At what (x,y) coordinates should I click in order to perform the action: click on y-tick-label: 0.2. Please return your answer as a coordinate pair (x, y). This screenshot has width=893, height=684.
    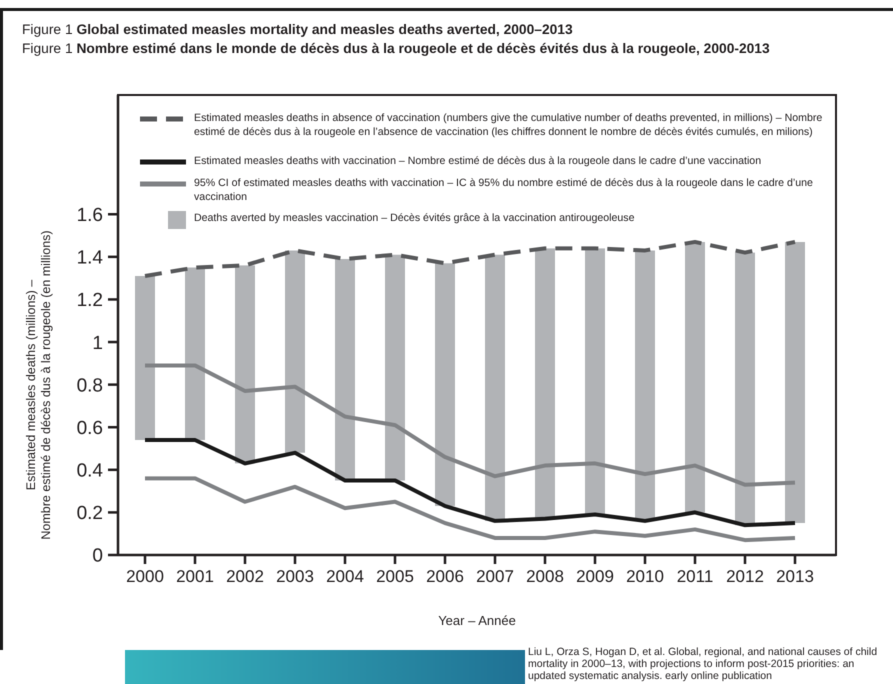
    Looking at the image, I should click on (89, 513).